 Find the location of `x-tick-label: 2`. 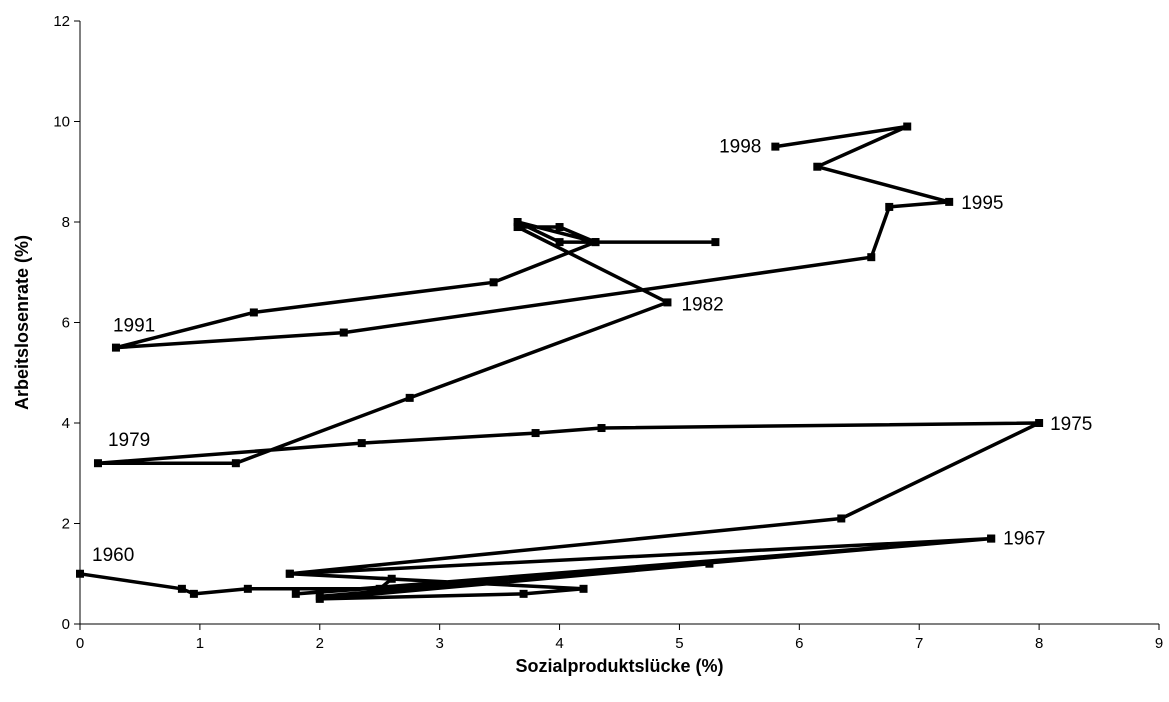

x-tick-label: 2 is located at coordinates (320, 643).